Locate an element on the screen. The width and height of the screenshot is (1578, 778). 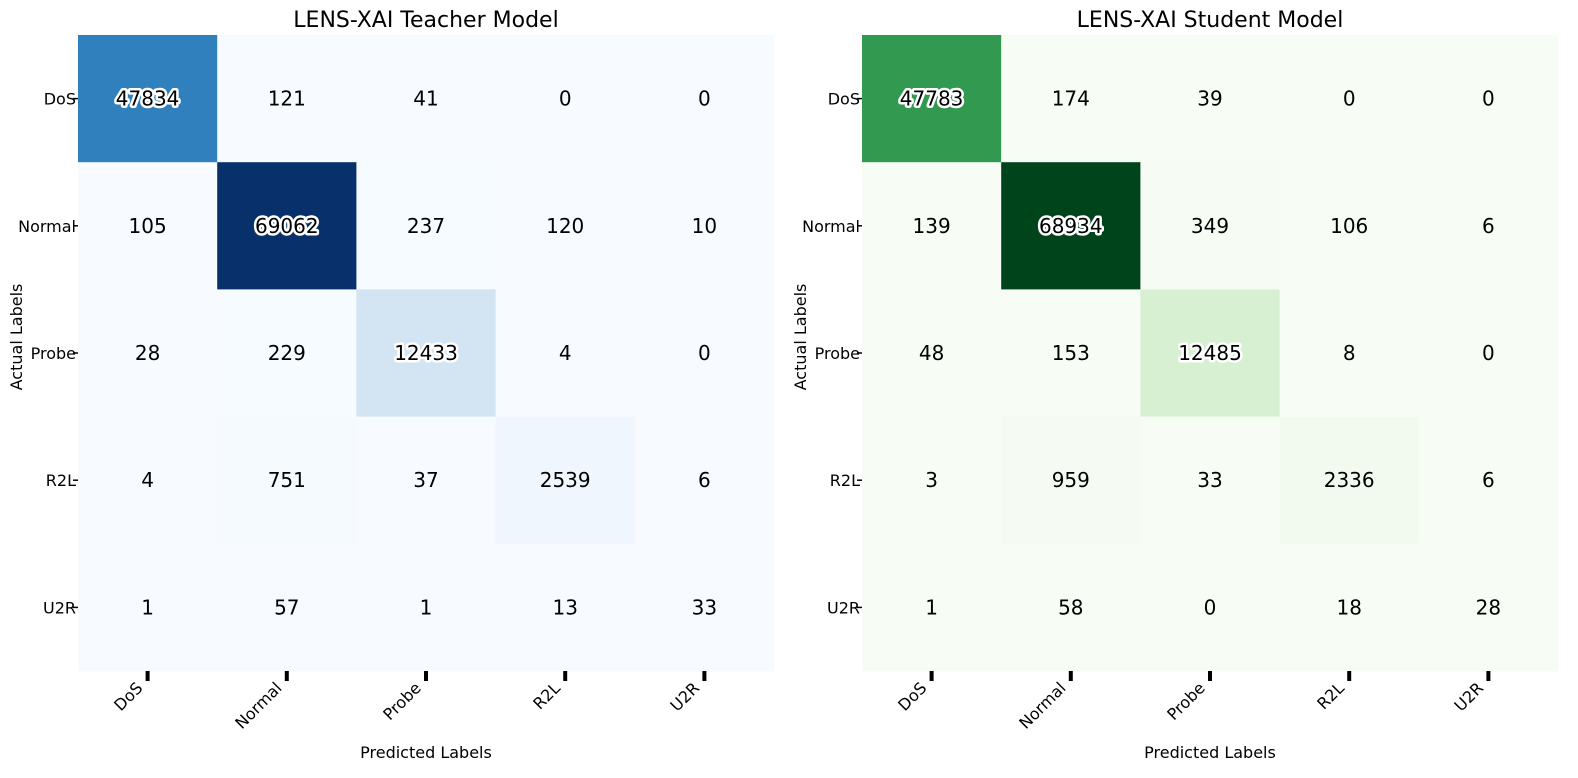
cell-value-label: 18 is located at coordinates (1348, 607).